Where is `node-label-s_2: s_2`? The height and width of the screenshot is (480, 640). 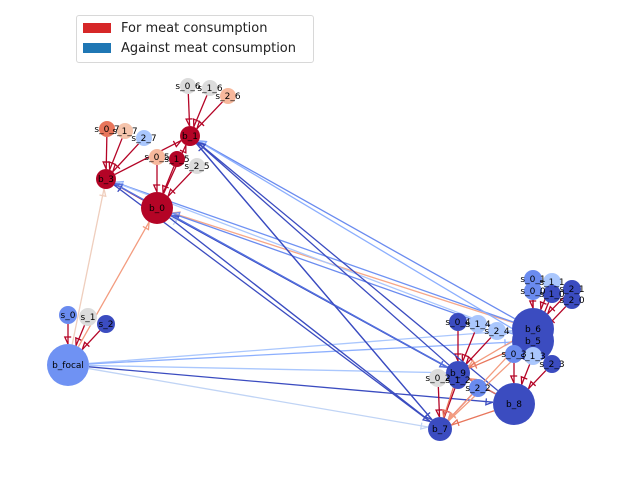 node-label-s_2: s_2 is located at coordinates (106, 325).